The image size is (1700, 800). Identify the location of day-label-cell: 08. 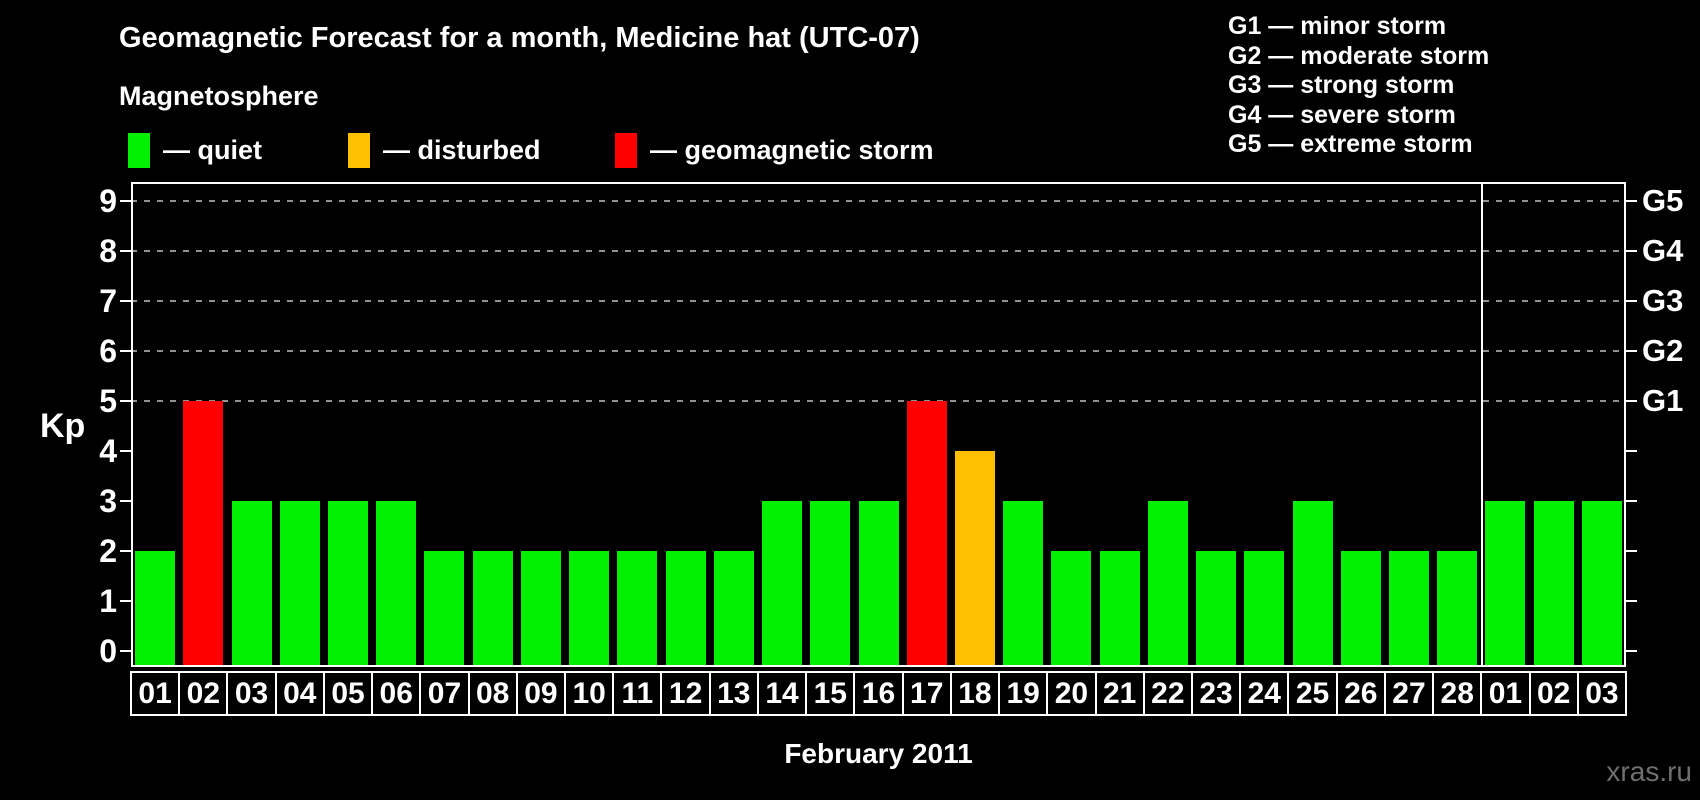
(492, 693).